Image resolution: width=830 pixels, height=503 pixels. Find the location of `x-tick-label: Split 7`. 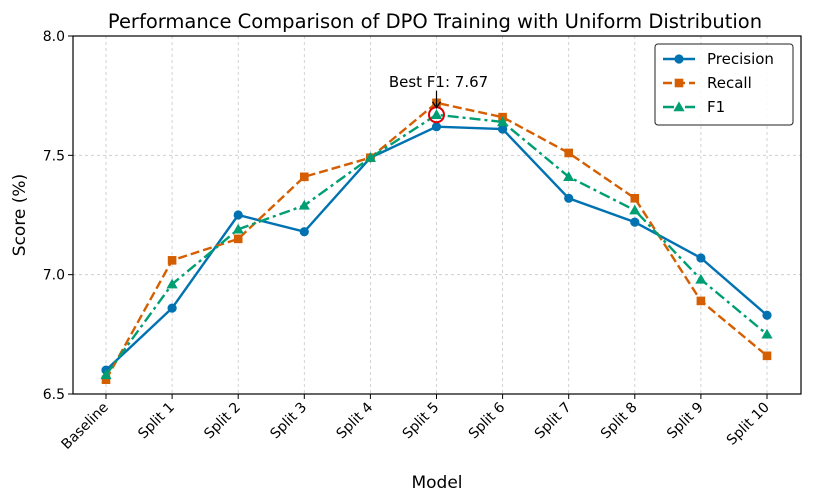

x-tick-label: Split 7 is located at coordinates (553, 421).